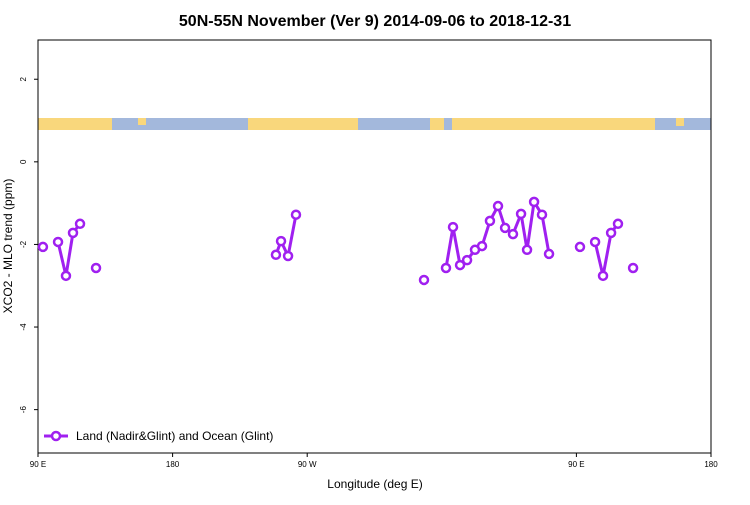 The width and height of the screenshot is (750, 505). Describe the element at coordinates (23, 78) in the screenshot. I see `y-tick-label: 2` at that location.